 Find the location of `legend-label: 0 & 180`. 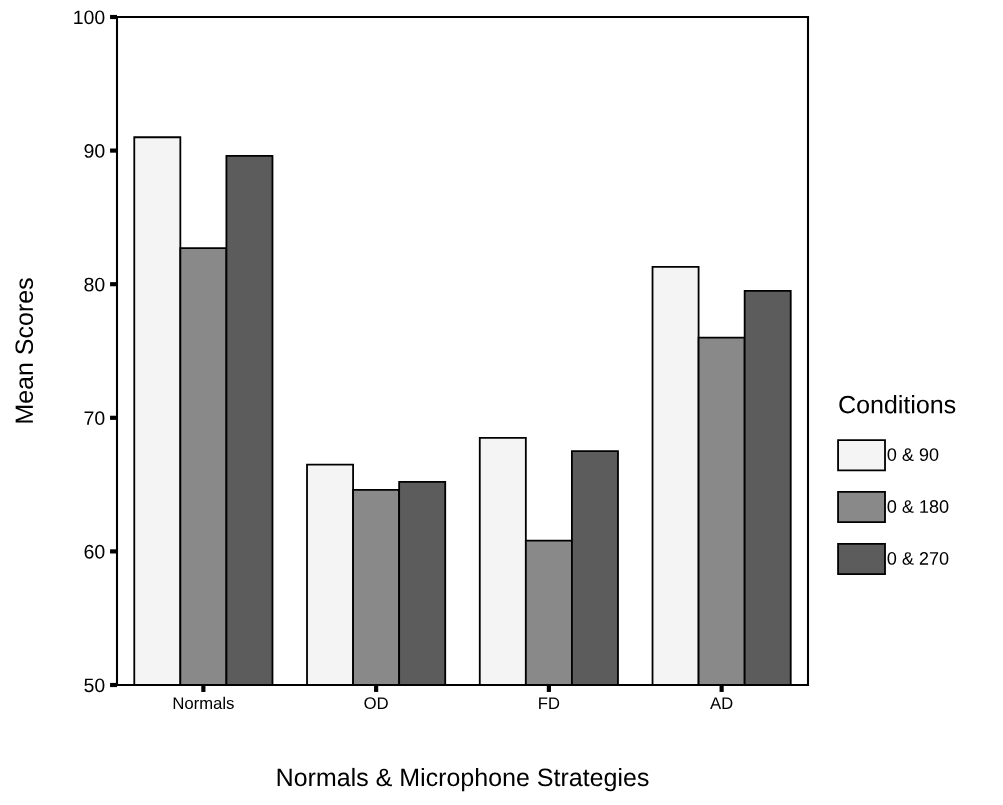

legend-label: 0 & 180 is located at coordinates (918, 506).